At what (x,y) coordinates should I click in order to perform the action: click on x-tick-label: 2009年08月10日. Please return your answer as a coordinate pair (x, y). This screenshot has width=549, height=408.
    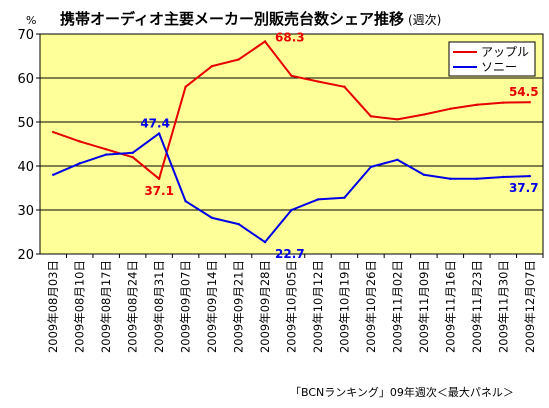
    Looking at the image, I should click on (80, 306).